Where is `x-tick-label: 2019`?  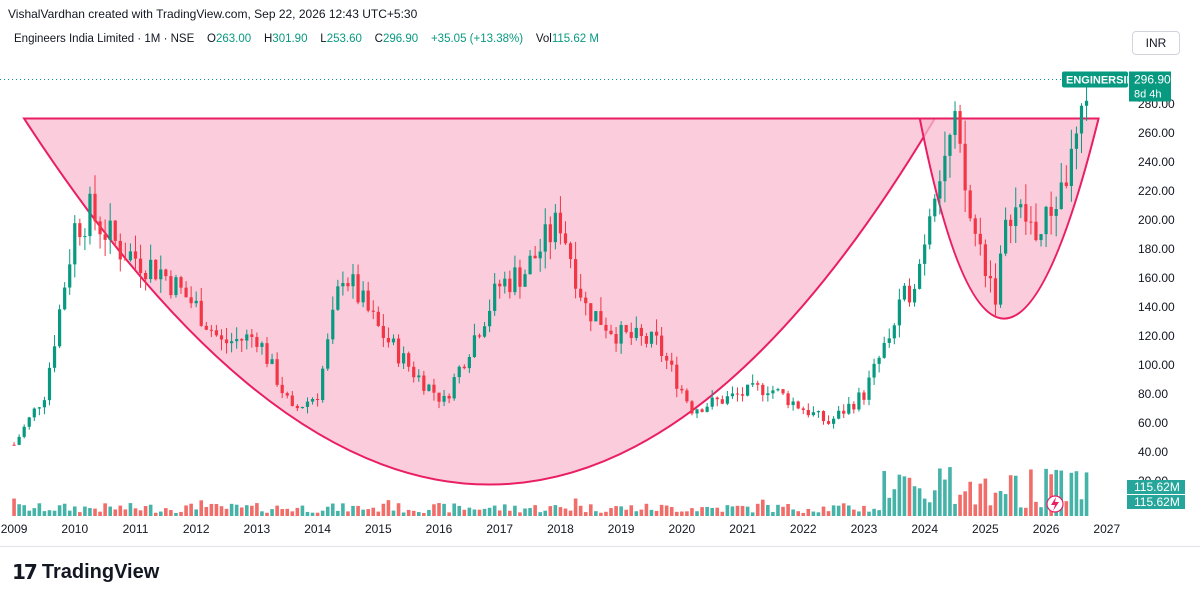
x-tick-label: 2019 is located at coordinates (621, 529).